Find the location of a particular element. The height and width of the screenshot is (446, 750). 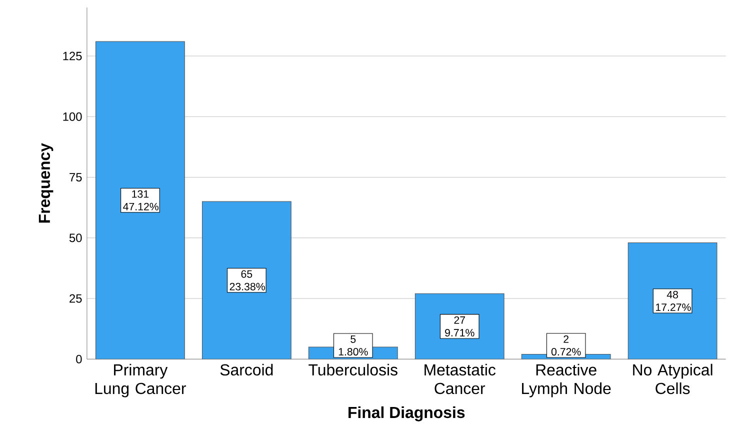

data-label: 65 23.38% is located at coordinates (247, 280).